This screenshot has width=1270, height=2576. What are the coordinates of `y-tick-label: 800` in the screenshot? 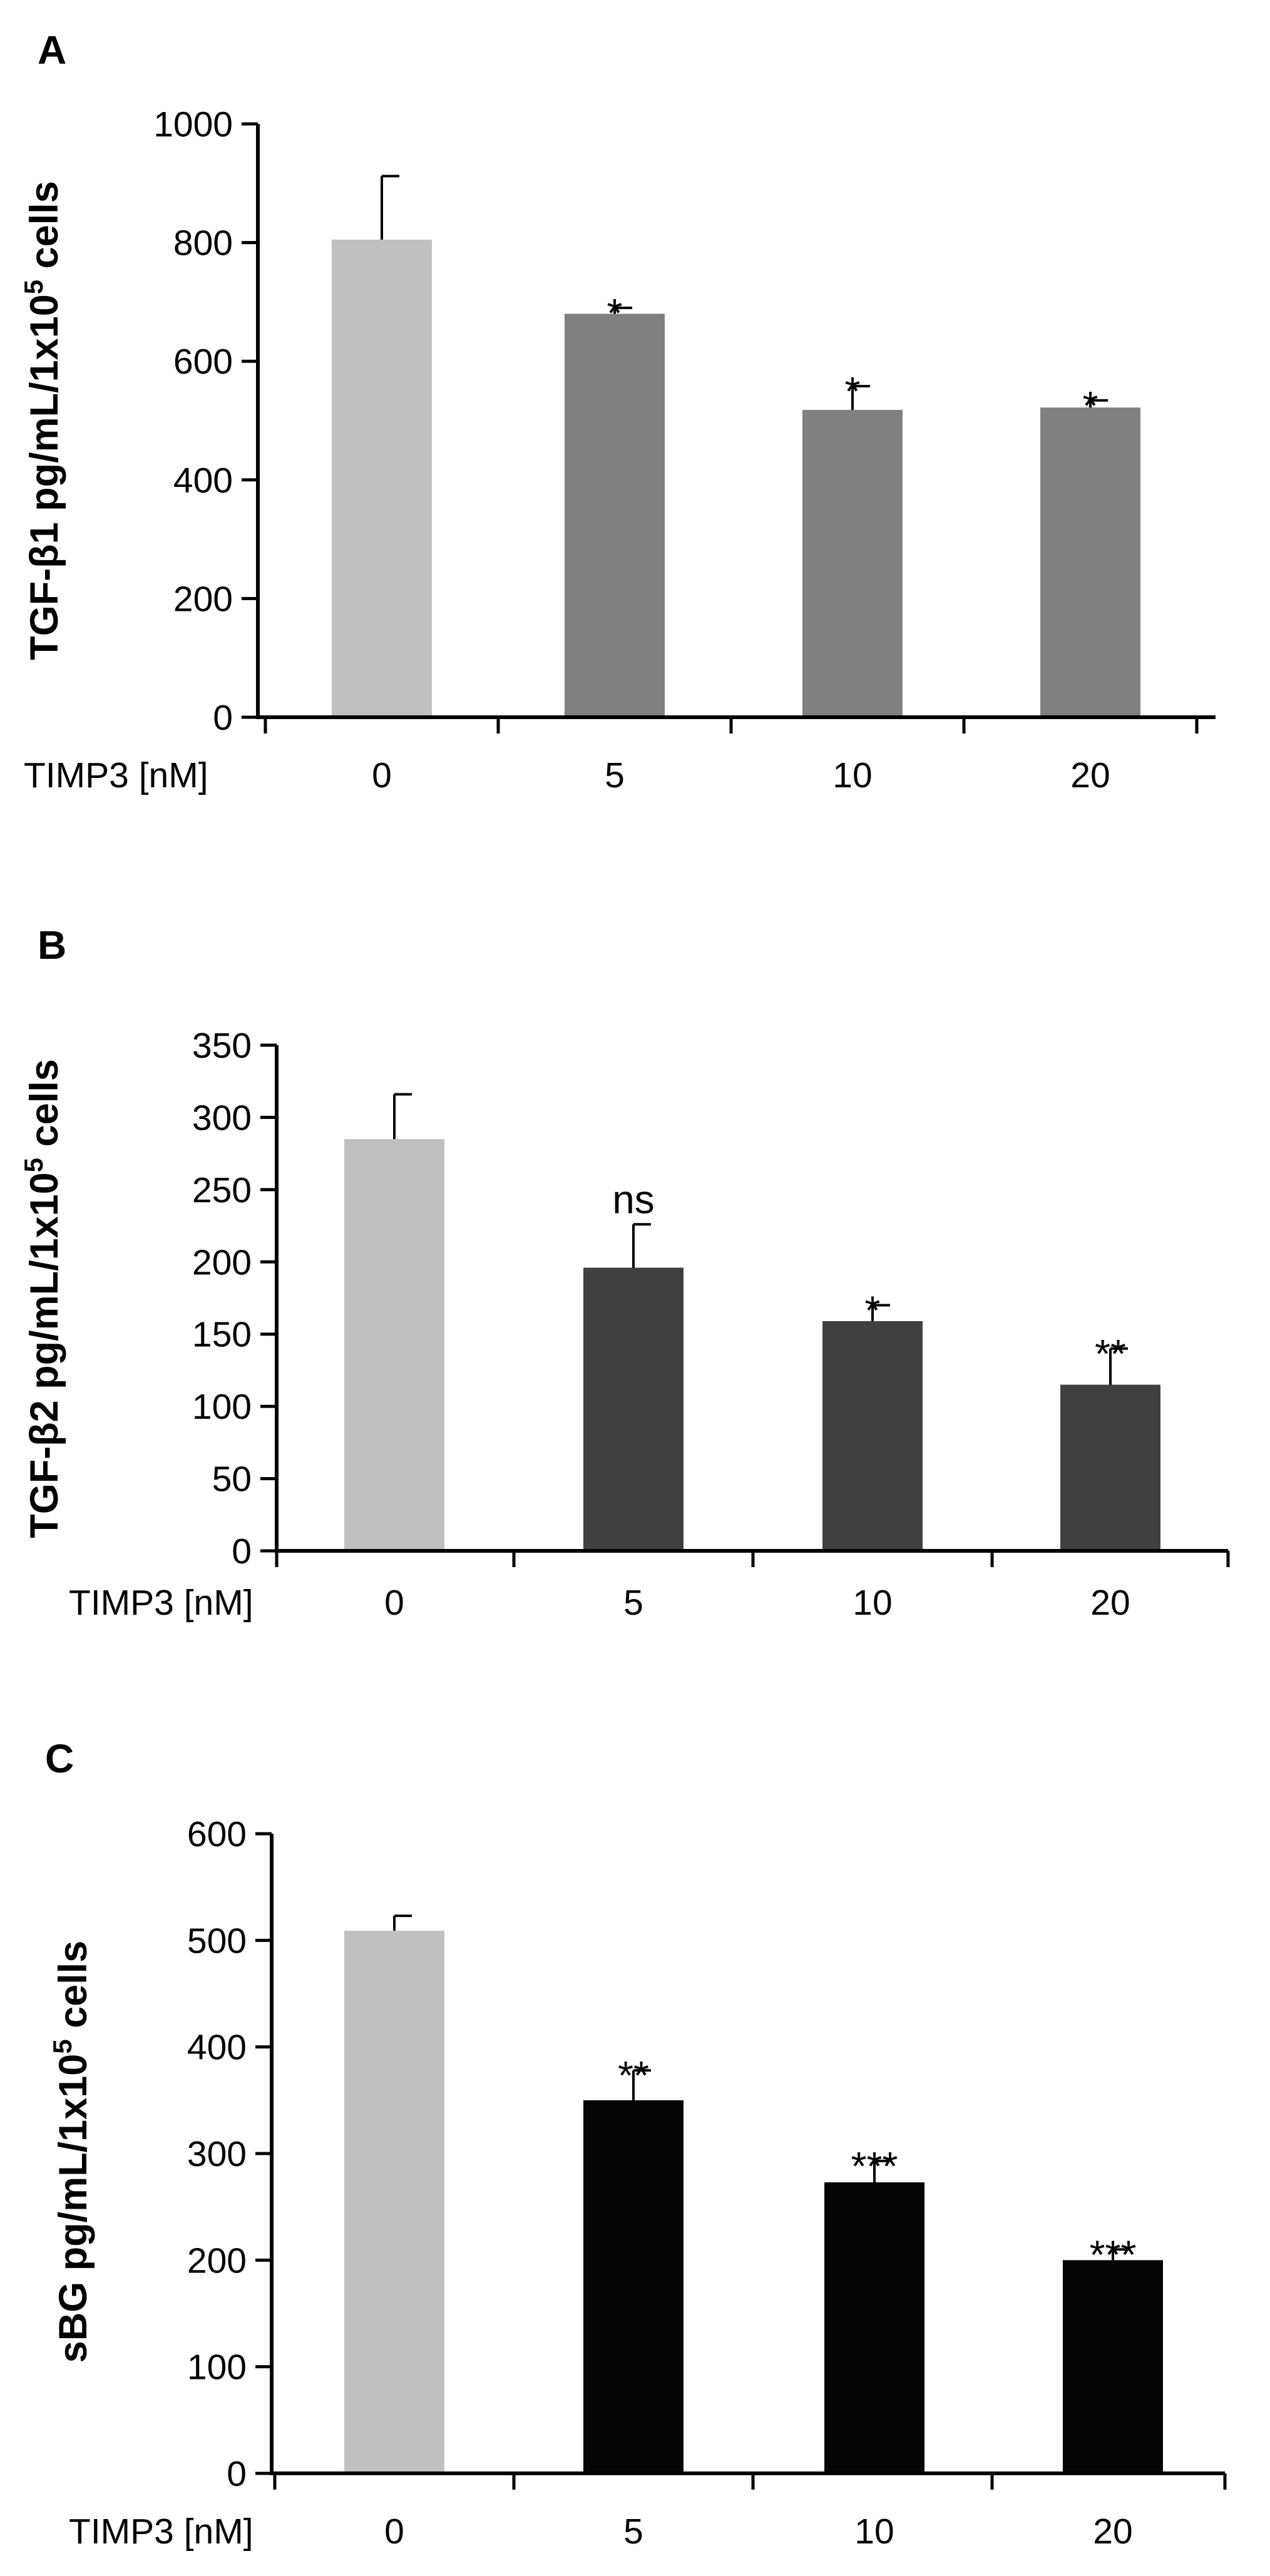 It's located at (203, 243).